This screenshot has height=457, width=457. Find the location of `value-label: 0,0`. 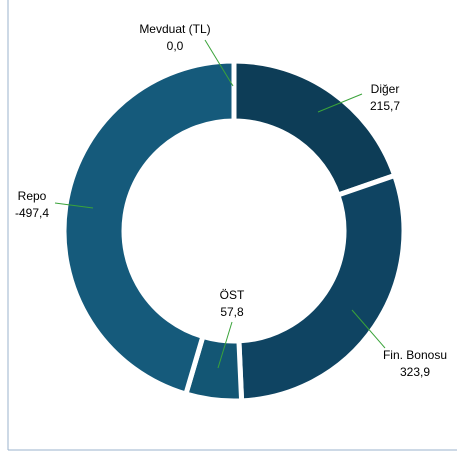

value-label: 0,0 is located at coordinates (175, 46).